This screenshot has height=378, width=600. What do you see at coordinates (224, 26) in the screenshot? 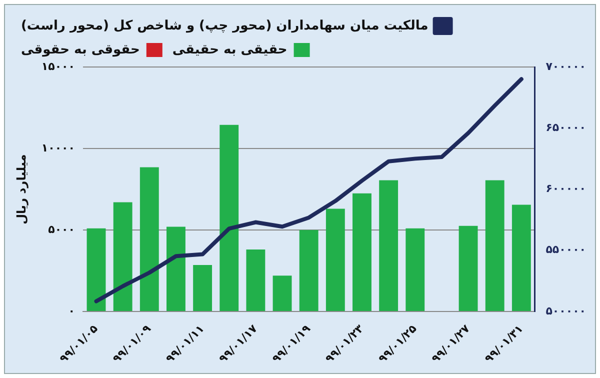
I see `legend-label: مالکیت میان سهامداران (محور چپ) و شاخص کل (محور راست)` at bounding box center [224, 26].